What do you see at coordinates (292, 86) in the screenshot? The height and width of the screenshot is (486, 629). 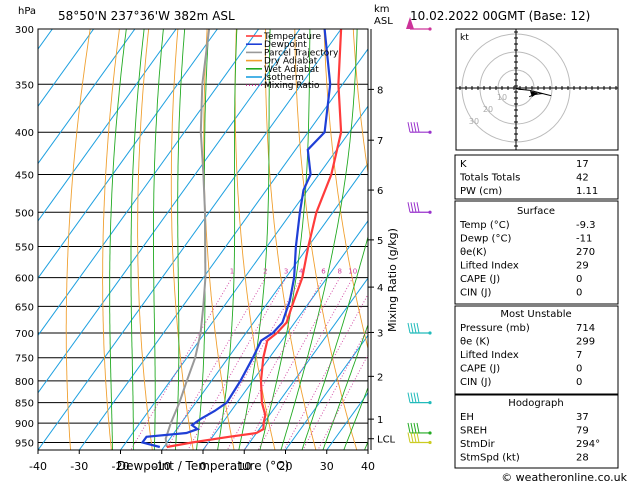 I see `legend-label: Mixing Ratio` at bounding box center [292, 86].